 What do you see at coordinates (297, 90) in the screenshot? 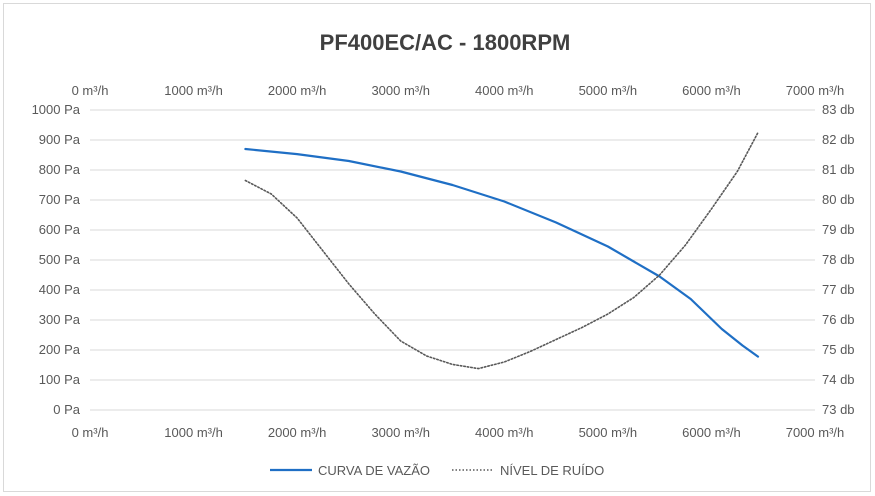
I see `x-top-tick-label: 2000 m³/h` at bounding box center [297, 90].